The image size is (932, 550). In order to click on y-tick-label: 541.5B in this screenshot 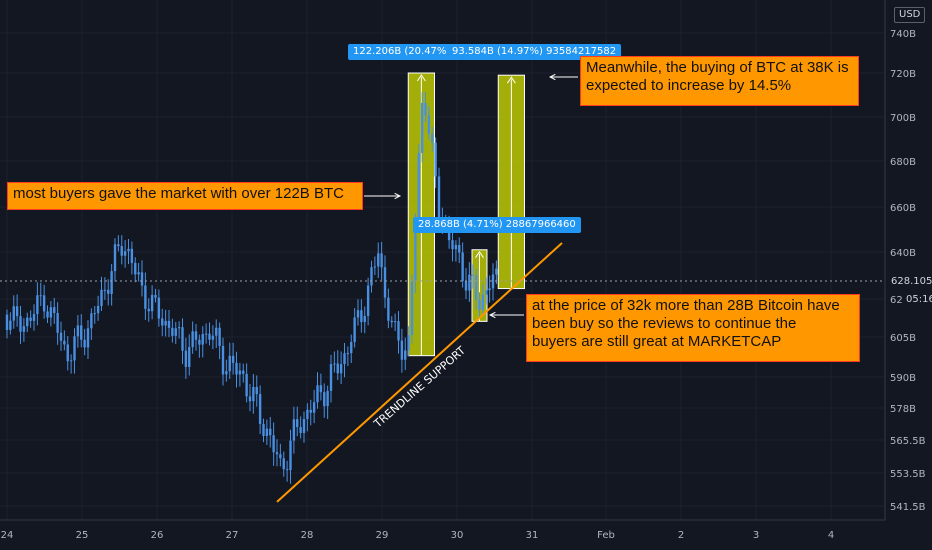, I will do `click(908, 507)`.